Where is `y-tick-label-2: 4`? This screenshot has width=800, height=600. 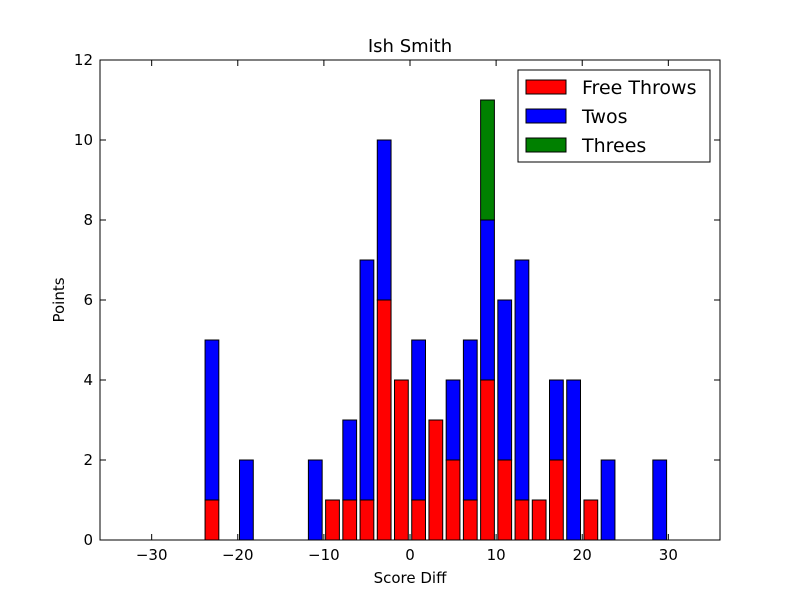 y-tick-label-2: 4 is located at coordinates (88, 380).